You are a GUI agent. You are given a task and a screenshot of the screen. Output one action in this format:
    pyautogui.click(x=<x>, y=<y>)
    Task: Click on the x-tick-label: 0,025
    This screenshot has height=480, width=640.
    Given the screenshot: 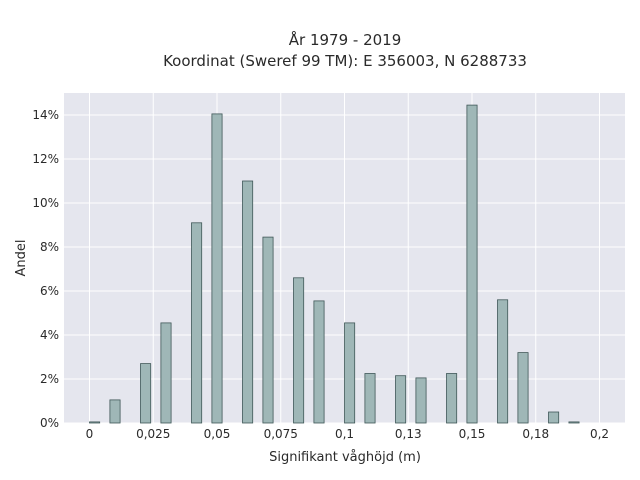 What is the action you would take?
    pyautogui.click(x=153, y=434)
    